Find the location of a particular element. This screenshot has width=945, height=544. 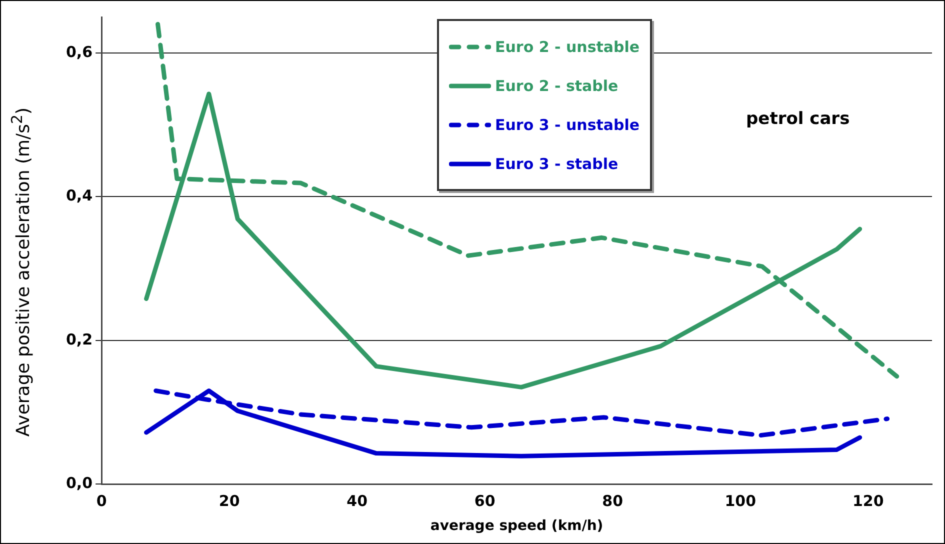

y-tick-label: 0,4 is located at coordinates (79, 195).